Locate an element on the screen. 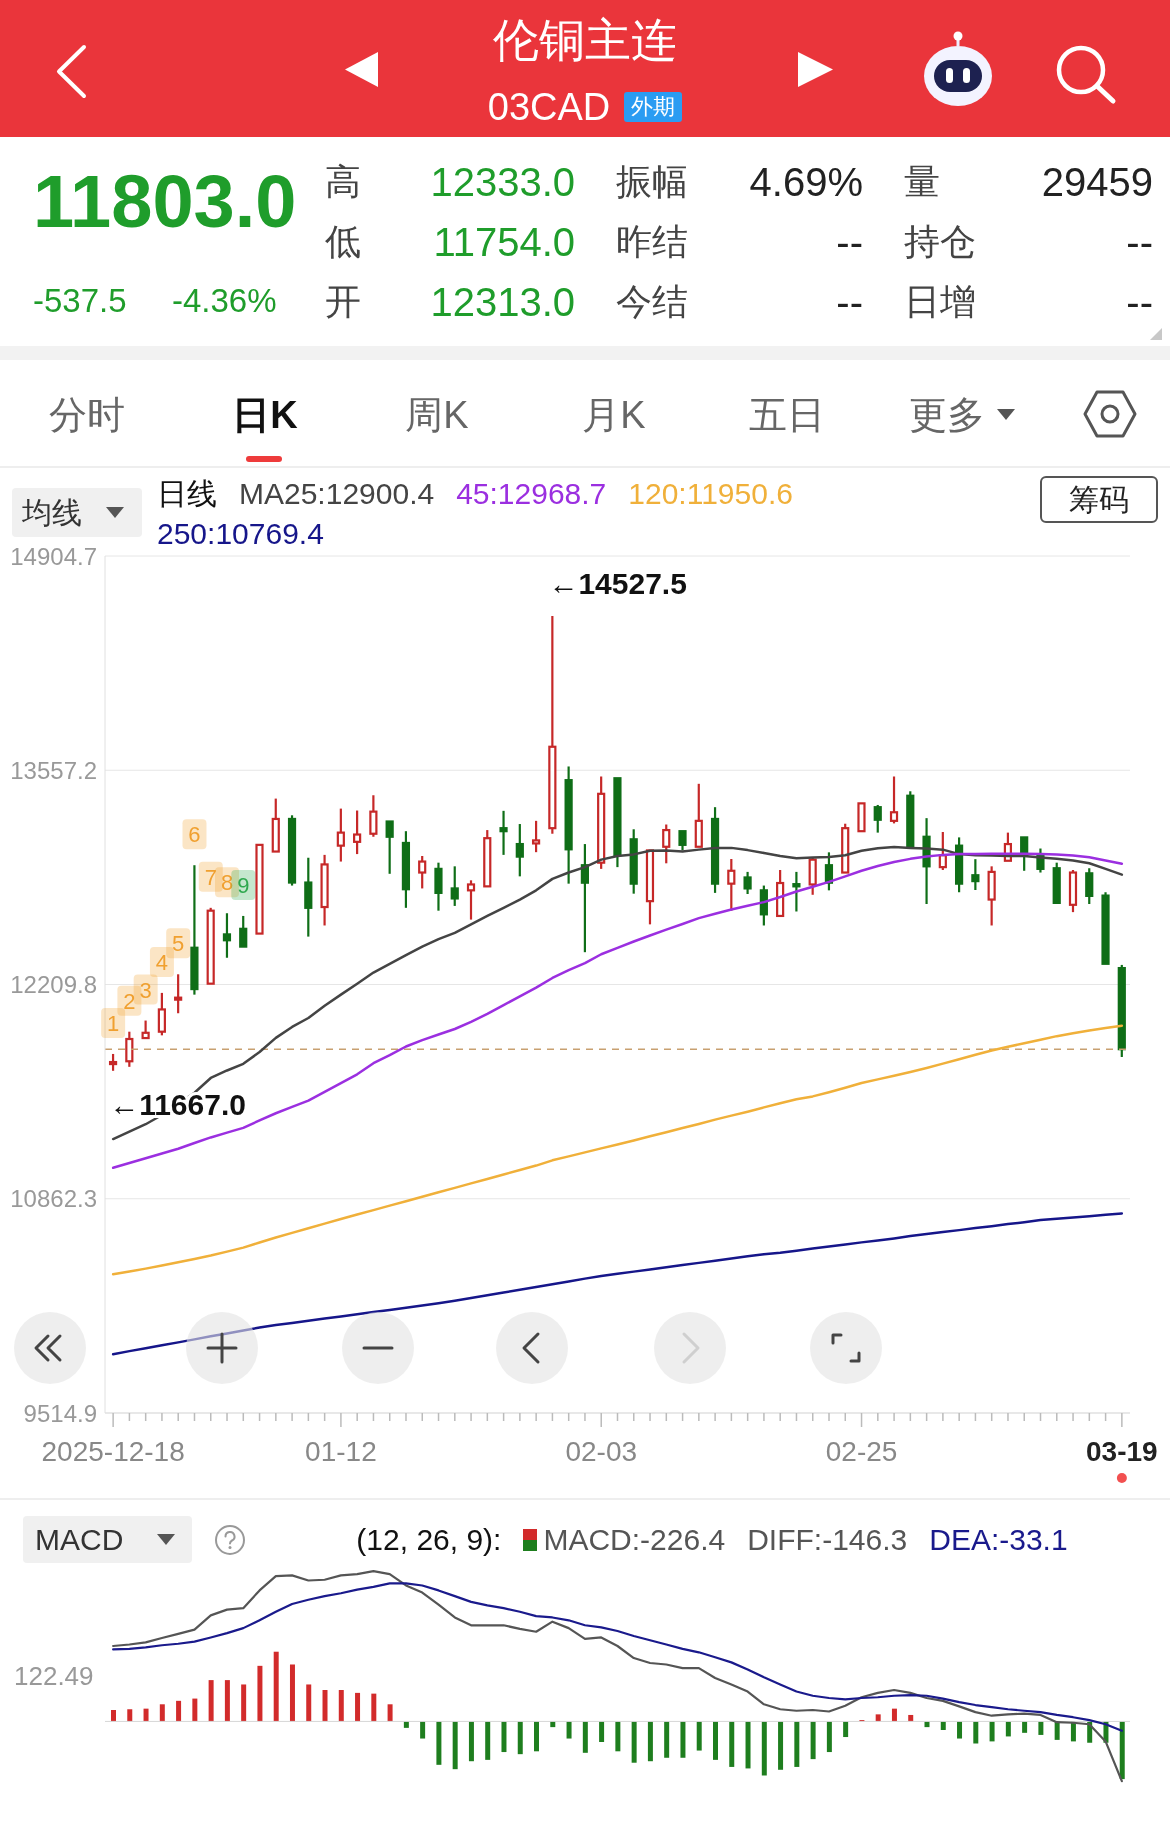  text: -537.5 is located at coordinates (80, 301).